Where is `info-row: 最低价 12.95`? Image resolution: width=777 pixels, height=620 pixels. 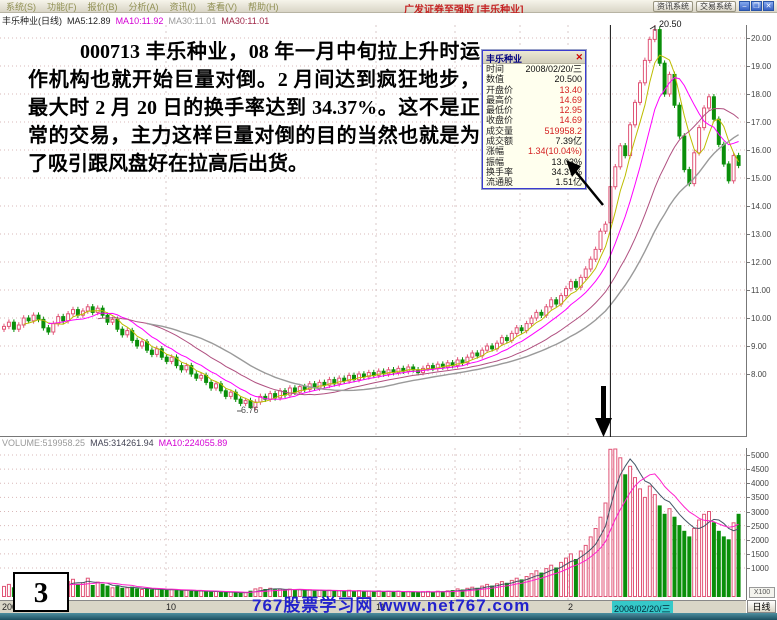 info-row: 最低价 12.95 is located at coordinates (534, 110).